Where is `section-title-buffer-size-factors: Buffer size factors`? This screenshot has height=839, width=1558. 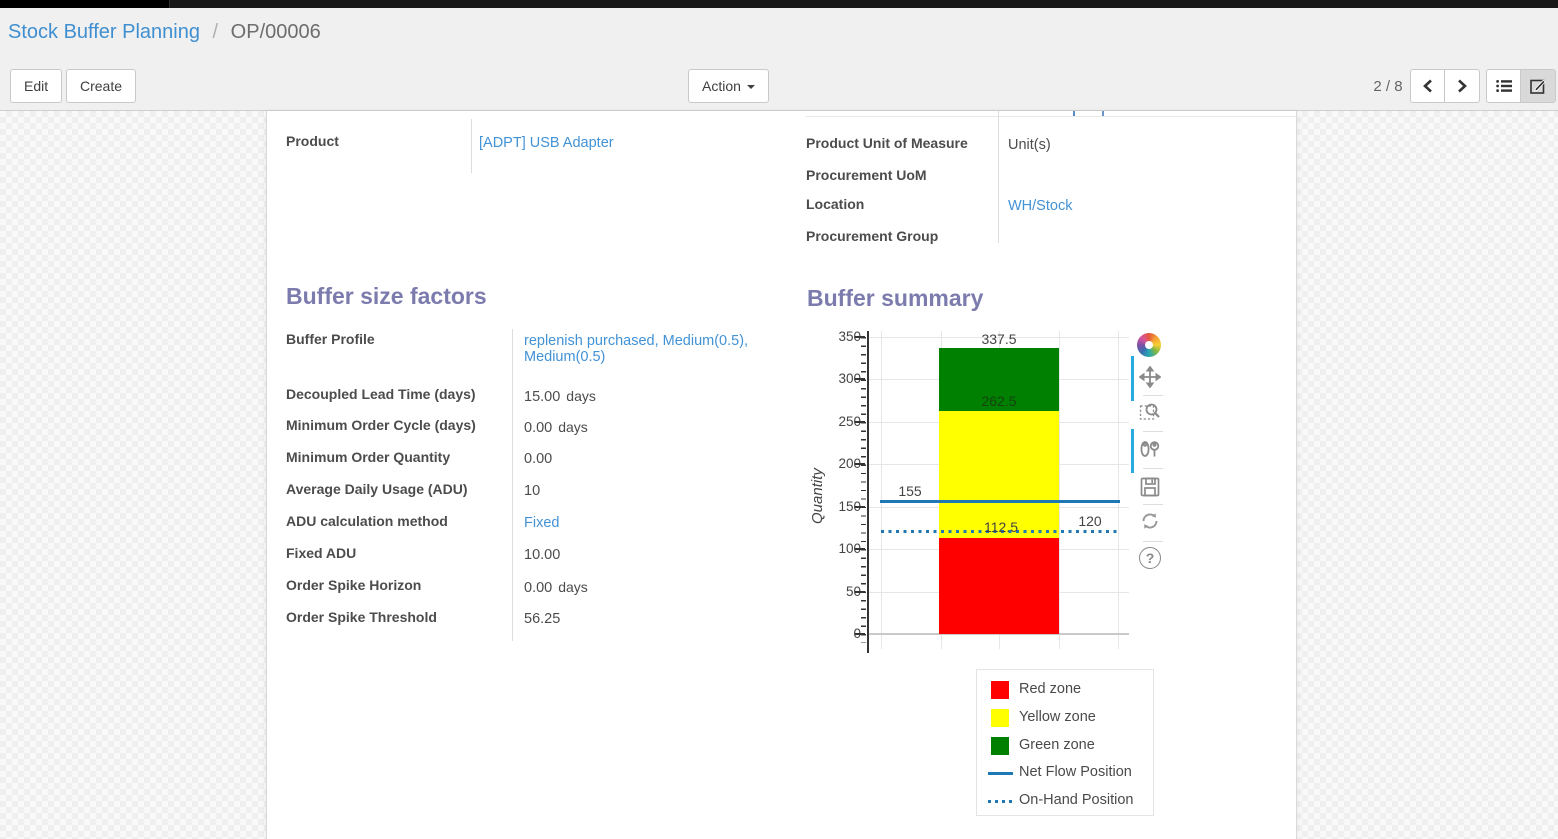
section-title-buffer-size-factors: Buffer size factors is located at coordinates (386, 296).